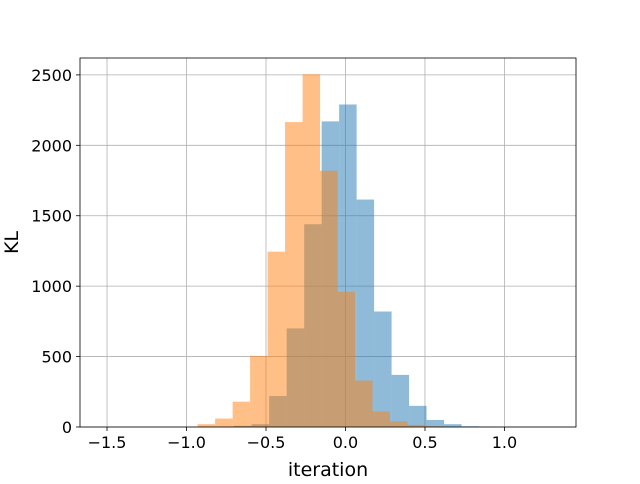  What do you see at coordinates (12, 242) in the screenshot?
I see `y-axis-label: KL` at bounding box center [12, 242].